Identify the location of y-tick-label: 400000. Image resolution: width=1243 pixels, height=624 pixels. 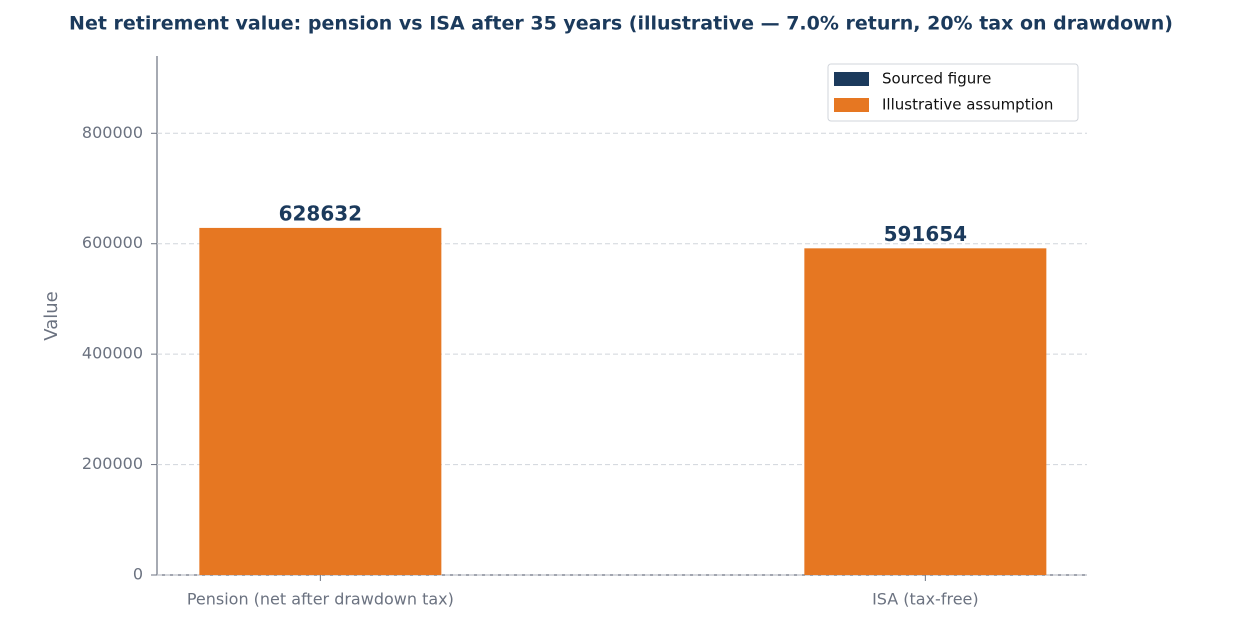
(112, 353).